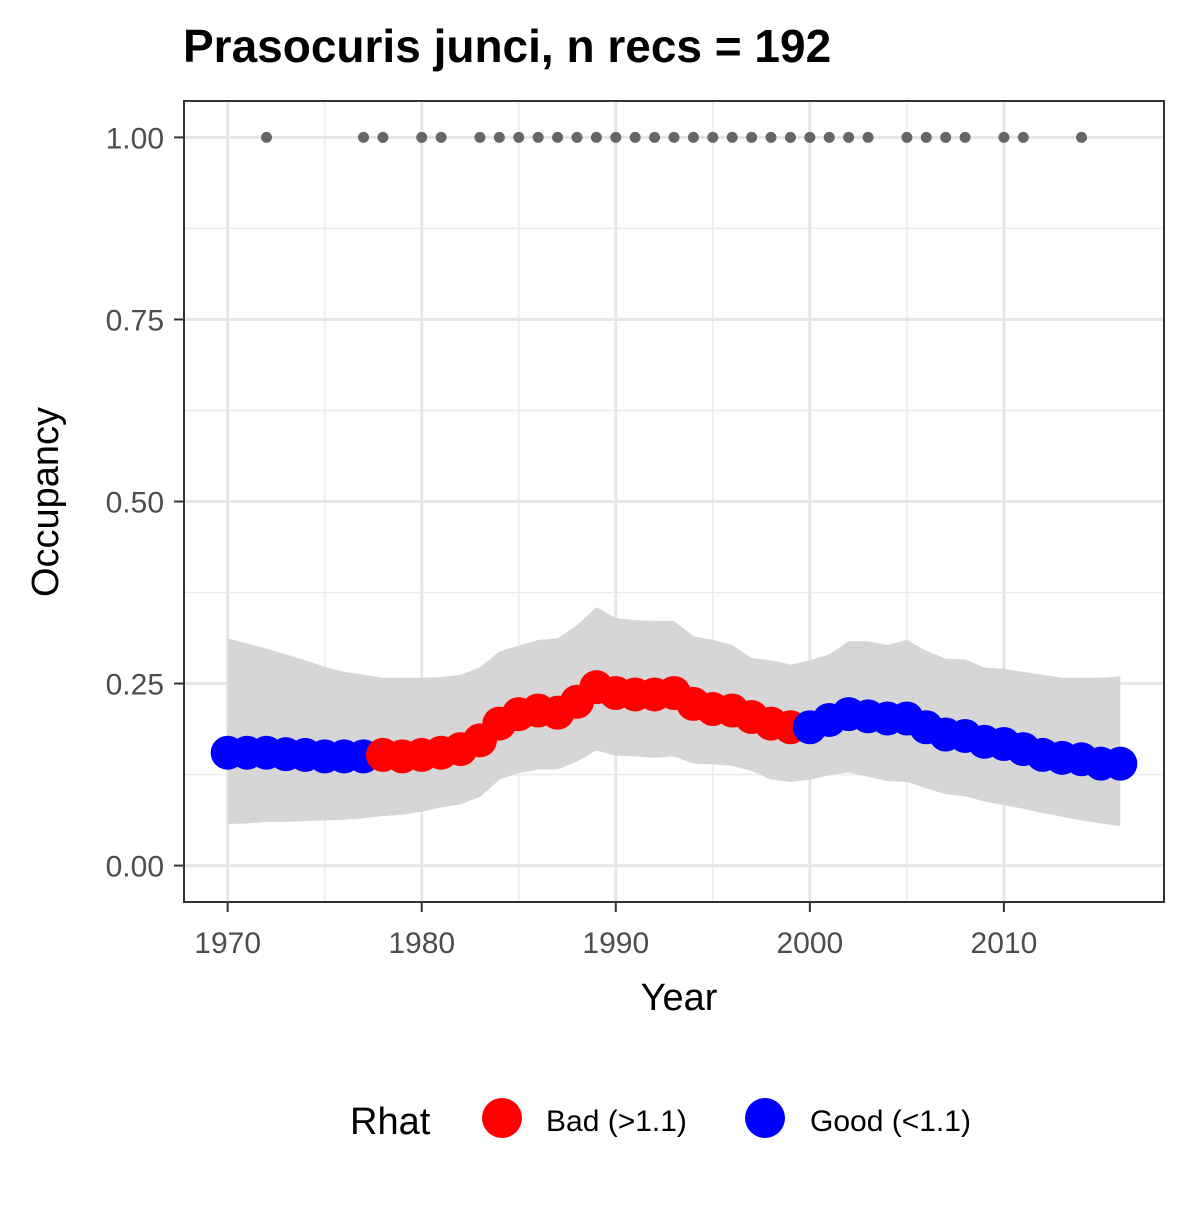  Describe the element at coordinates (135, 685) in the screenshot. I see `y-tick-label: 0.25` at that location.